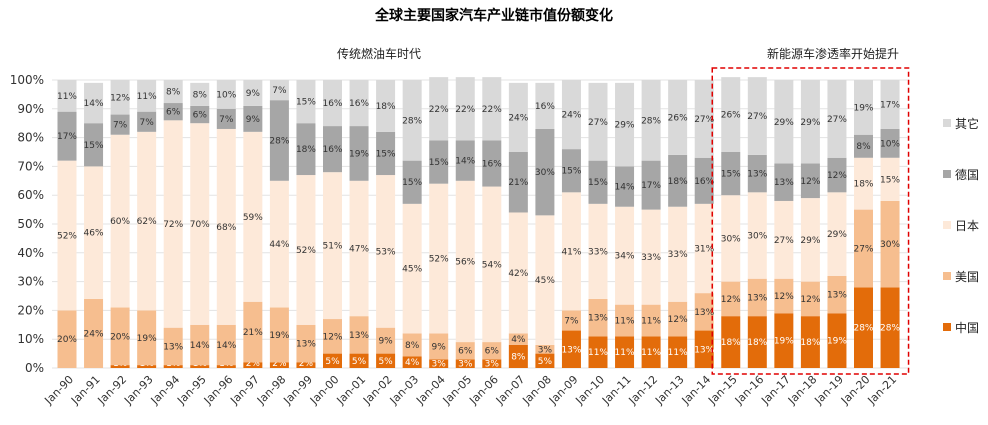  Describe the element at coordinates (306, 224) in the screenshot. I see `bar-stack-Jan-99: 2% 13% 52% 18% 15%` at that location.